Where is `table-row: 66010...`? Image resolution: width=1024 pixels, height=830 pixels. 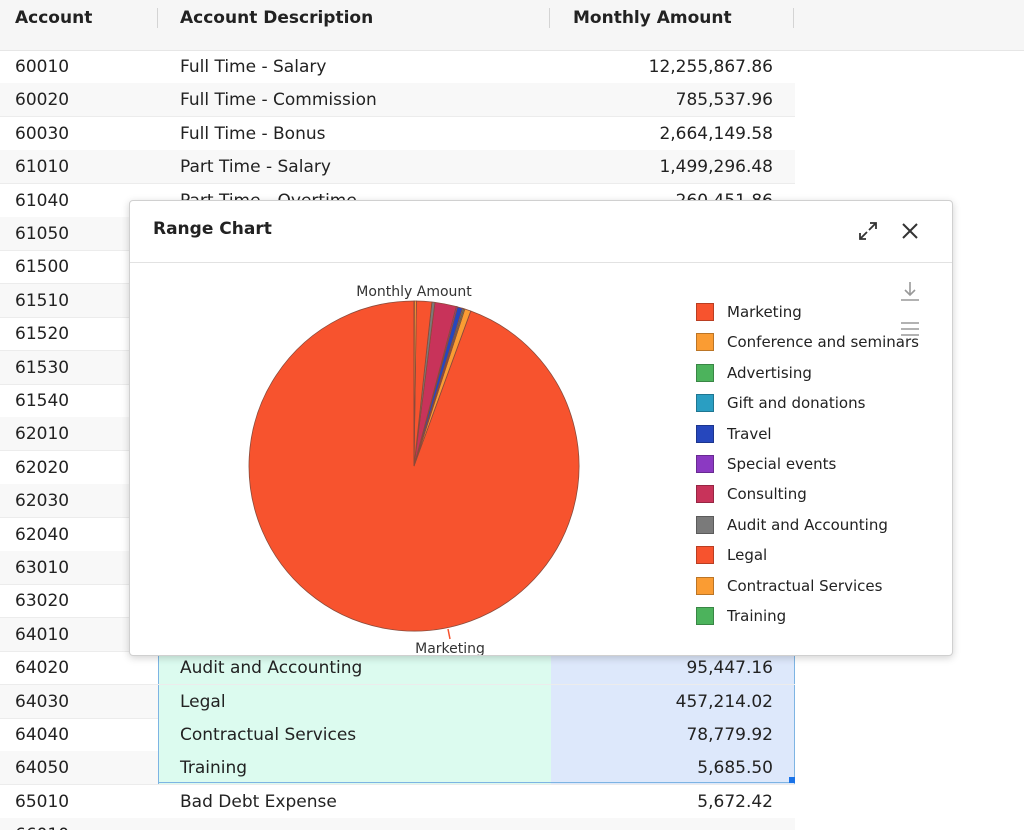 table-row: 66010... is located at coordinates (397, 824).